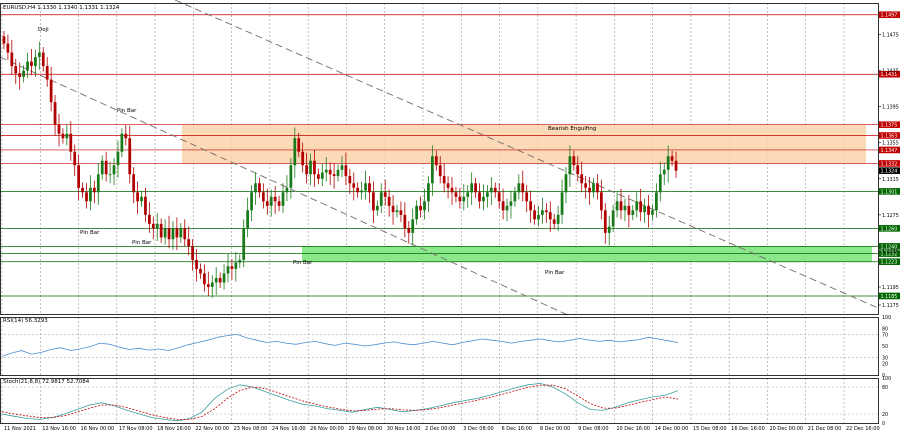 The height and width of the screenshot is (433, 900). What do you see at coordinates (710, 429) in the screenshot?
I see `x-tick-label: 15 Dec 08:00` at bounding box center [710, 429].